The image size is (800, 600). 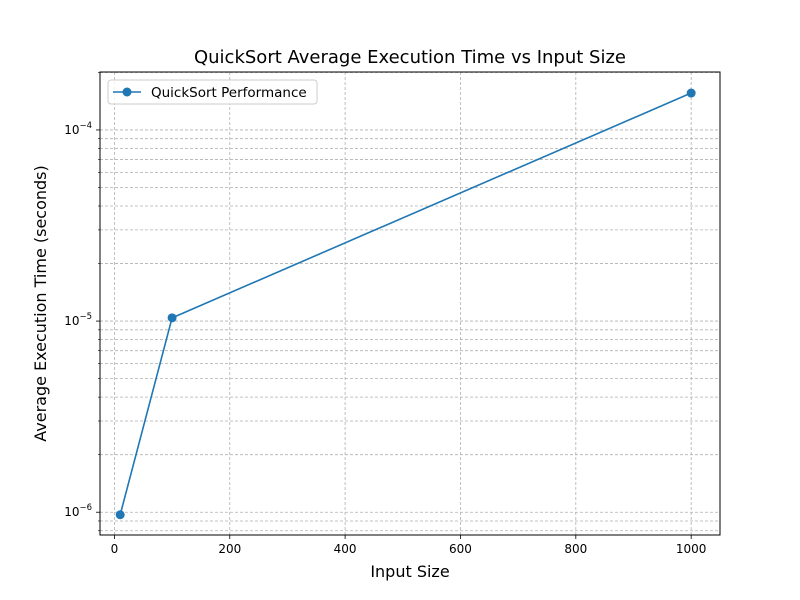 What do you see at coordinates (40, 303) in the screenshot?
I see `y-axis-label: Average Execution Time (seconds)` at bounding box center [40, 303].